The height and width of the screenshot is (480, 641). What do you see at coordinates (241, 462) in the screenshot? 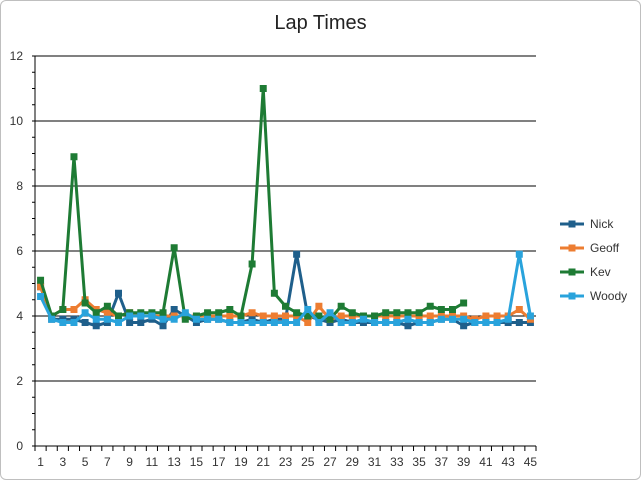
I see `x-tick-label: 19` at bounding box center [241, 462].